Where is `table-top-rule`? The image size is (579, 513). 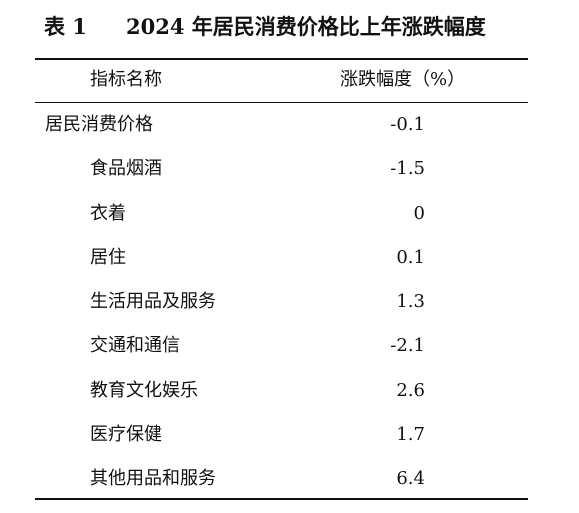
table-top-rule is located at coordinates (281, 59).